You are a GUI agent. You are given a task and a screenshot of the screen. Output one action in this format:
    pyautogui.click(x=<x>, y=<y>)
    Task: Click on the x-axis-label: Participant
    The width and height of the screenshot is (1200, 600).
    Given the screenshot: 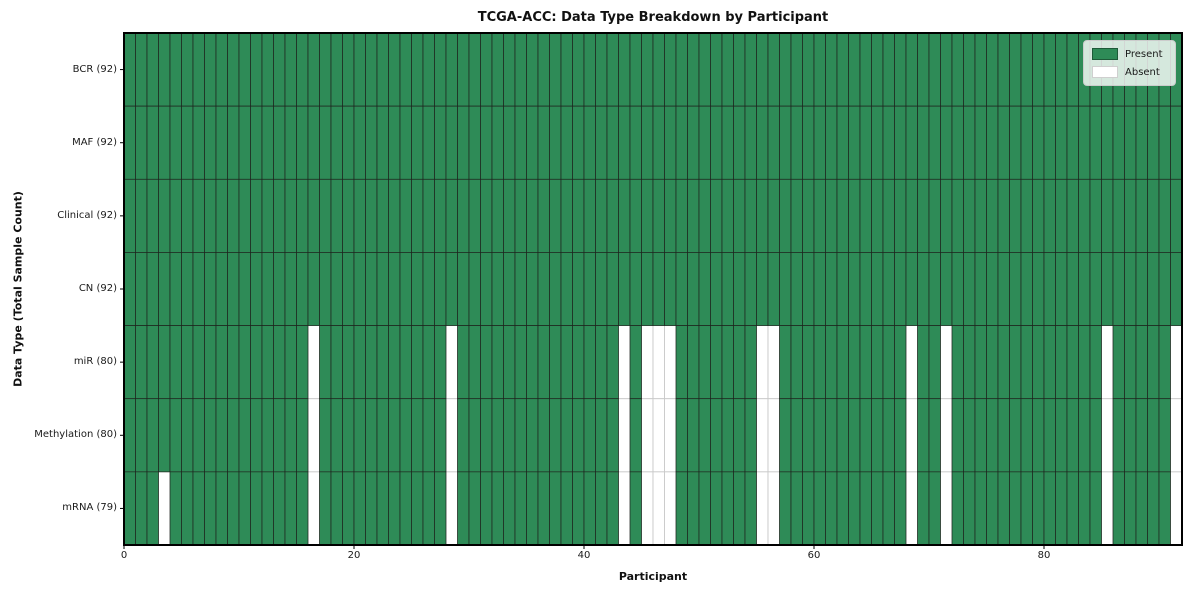 What is the action you would take?
    pyautogui.click(x=653, y=576)
    